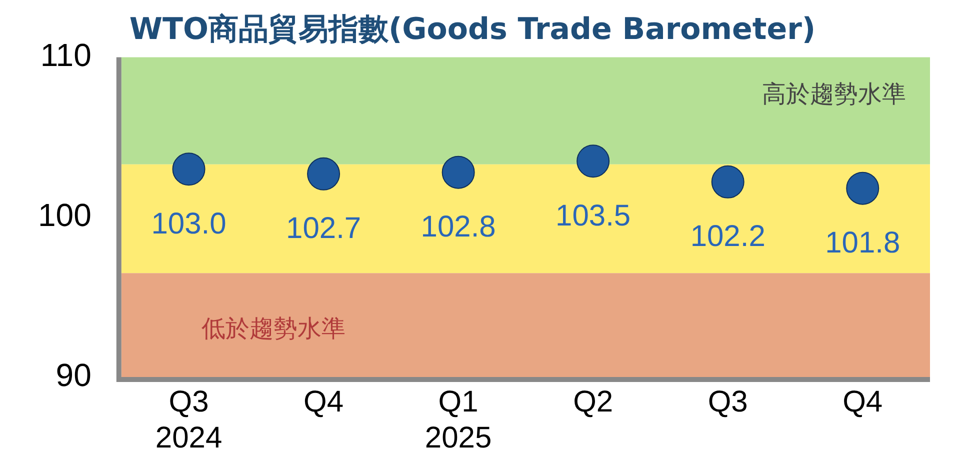 The image size is (955, 473). What do you see at coordinates (458, 227) in the screenshot?
I see `data-label: 102.8` at bounding box center [458, 227].